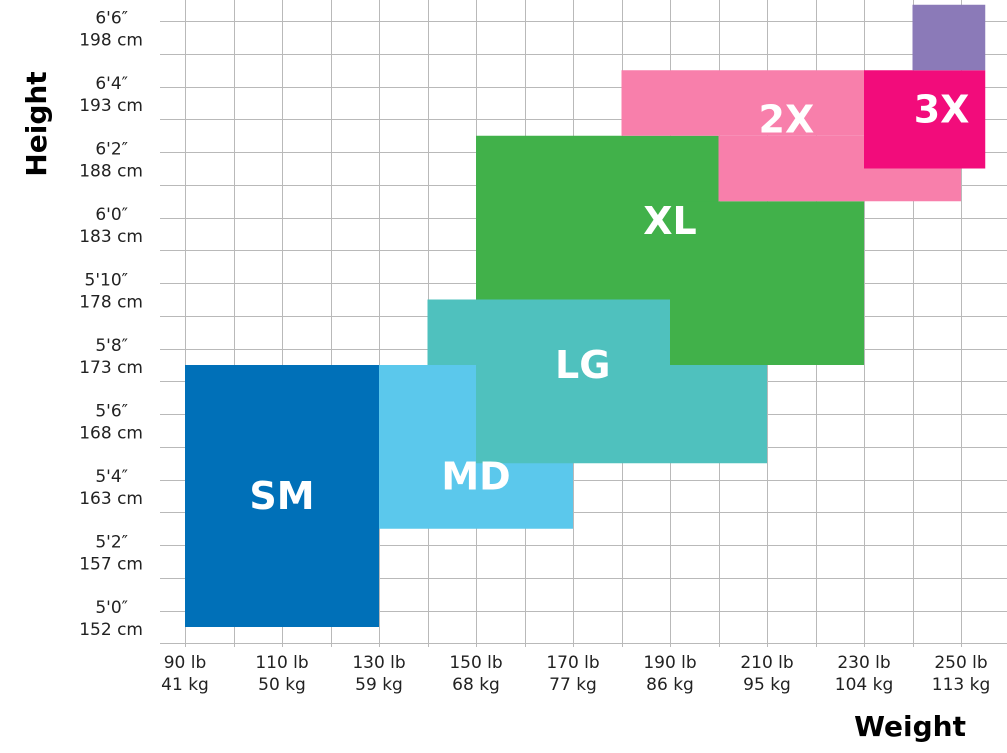  I want to click on zone-2x-area, so click(742, 103).